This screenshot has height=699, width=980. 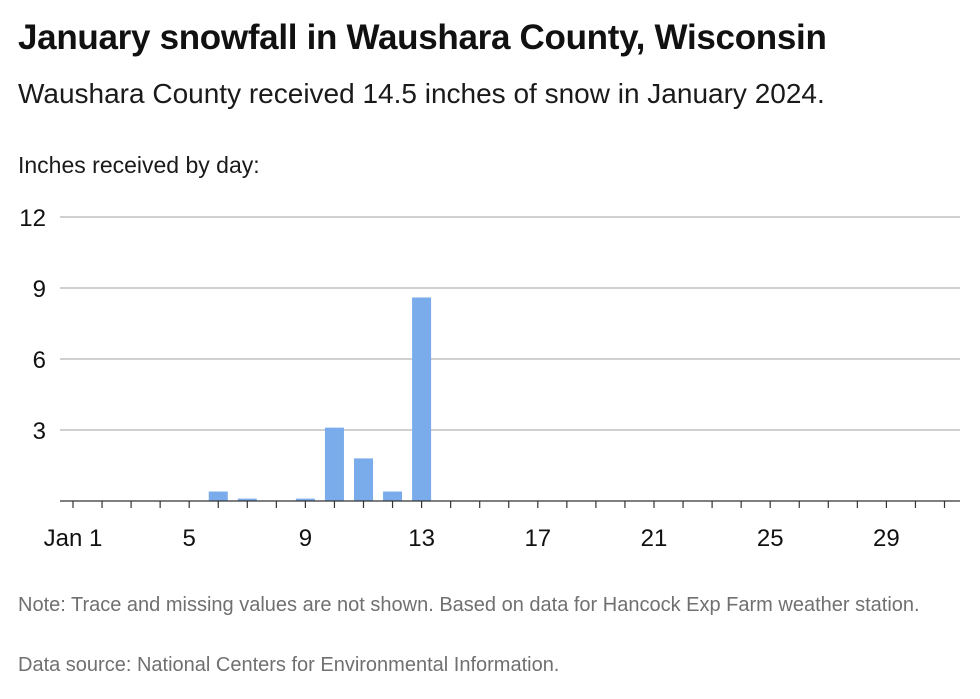 What do you see at coordinates (39, 431) in the screenshot?
I see `y-tick-label: 3` at bounding box center [39, 431].